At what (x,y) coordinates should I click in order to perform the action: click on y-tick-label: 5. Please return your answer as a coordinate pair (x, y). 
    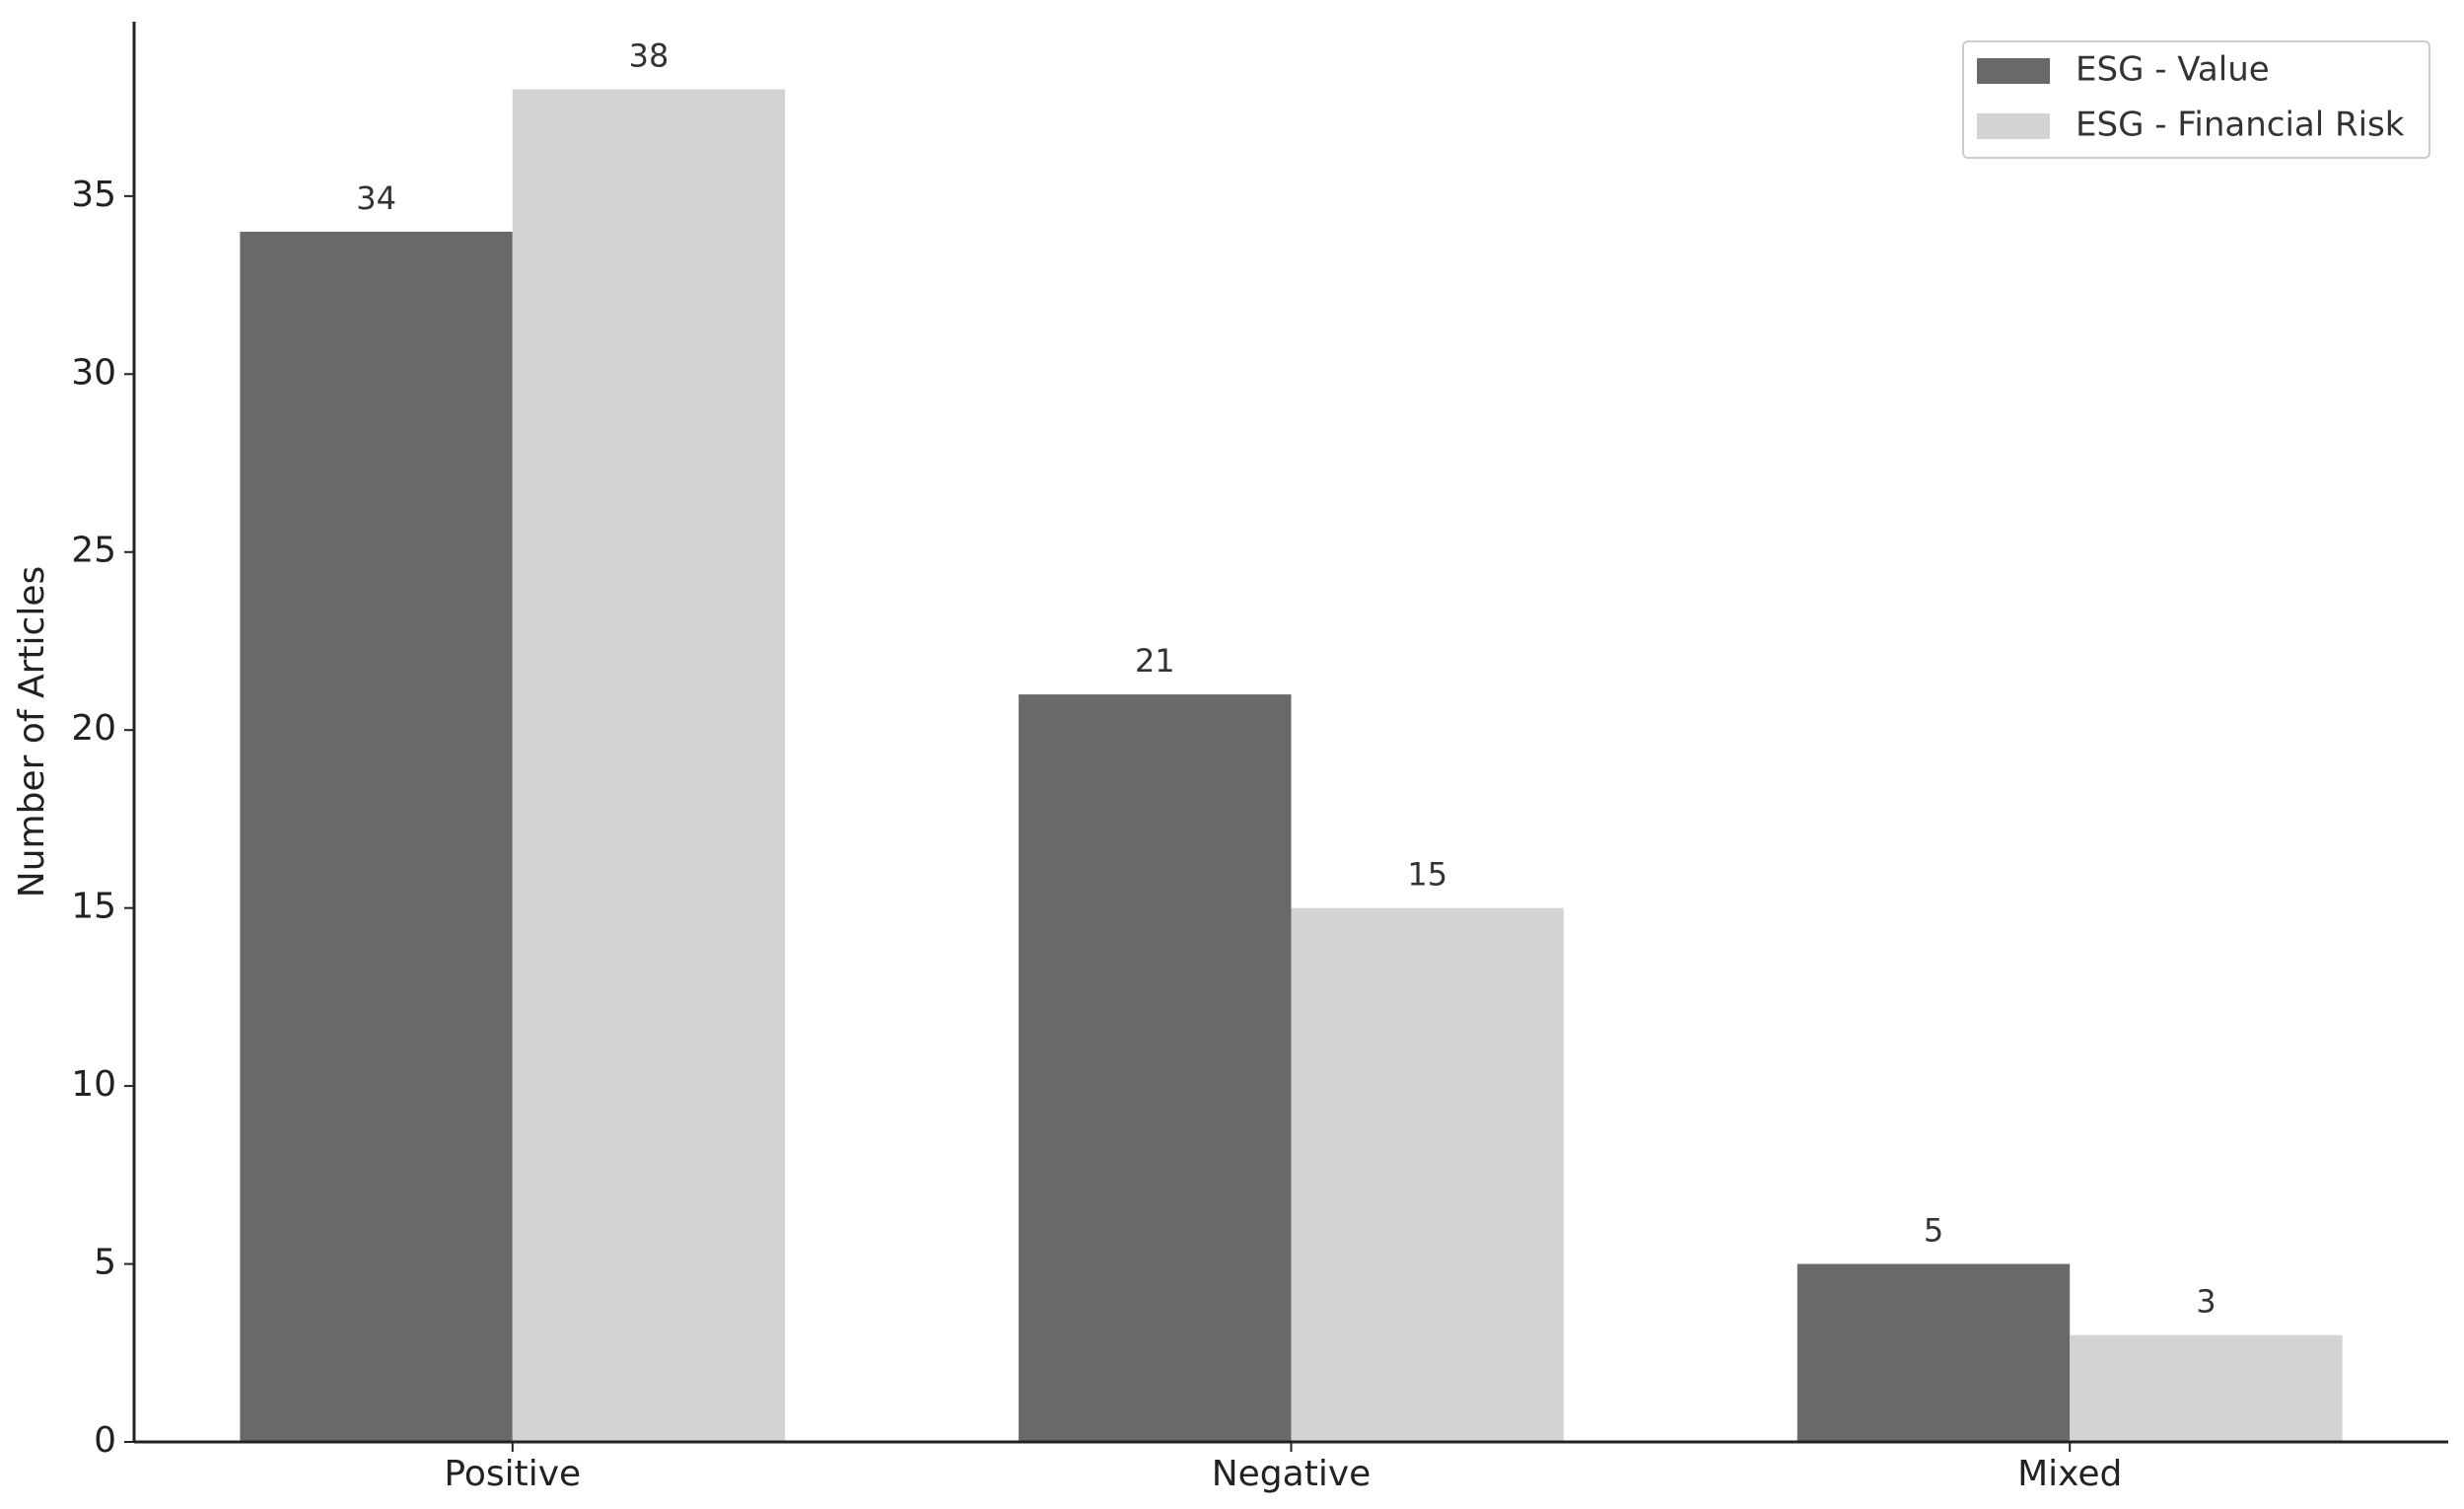
    Looking at the image, I should click on (105, 1263).